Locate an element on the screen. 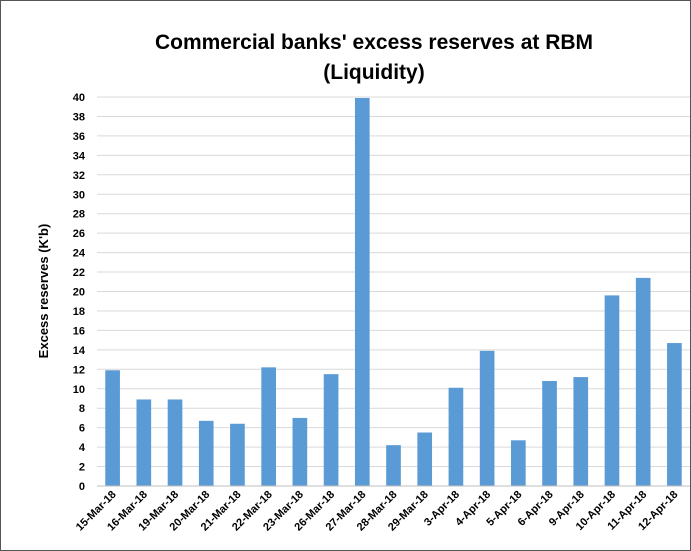 The height and width of the screenshot is (551, 691). y-tick-label: 18 is located at coordinates (79, 312).